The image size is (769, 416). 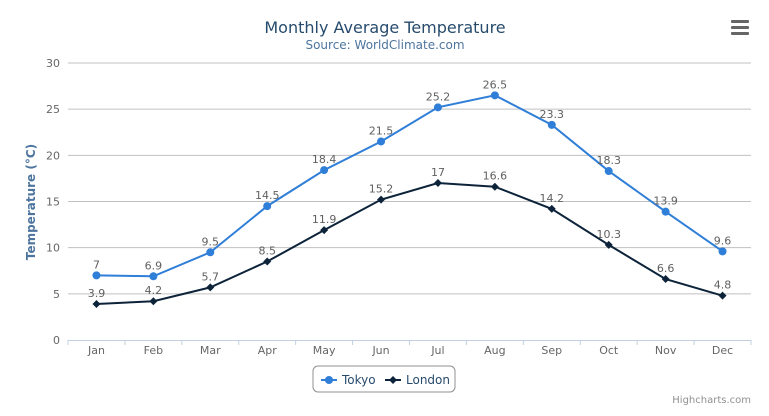 What do you see at coordinates (551, 350) in the screenshot?
I see `x-tick-label: Sep` at bounding box center [551, 350].